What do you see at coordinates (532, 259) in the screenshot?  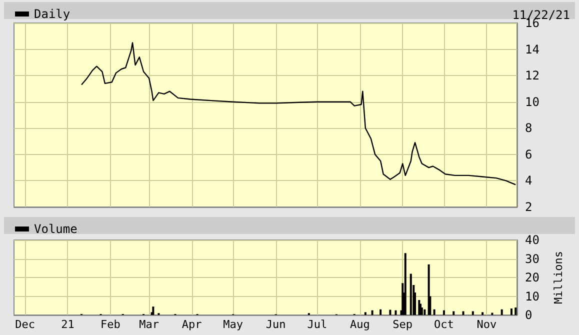 I see `y-tick-label: 30` at bounding box center [532, 259].